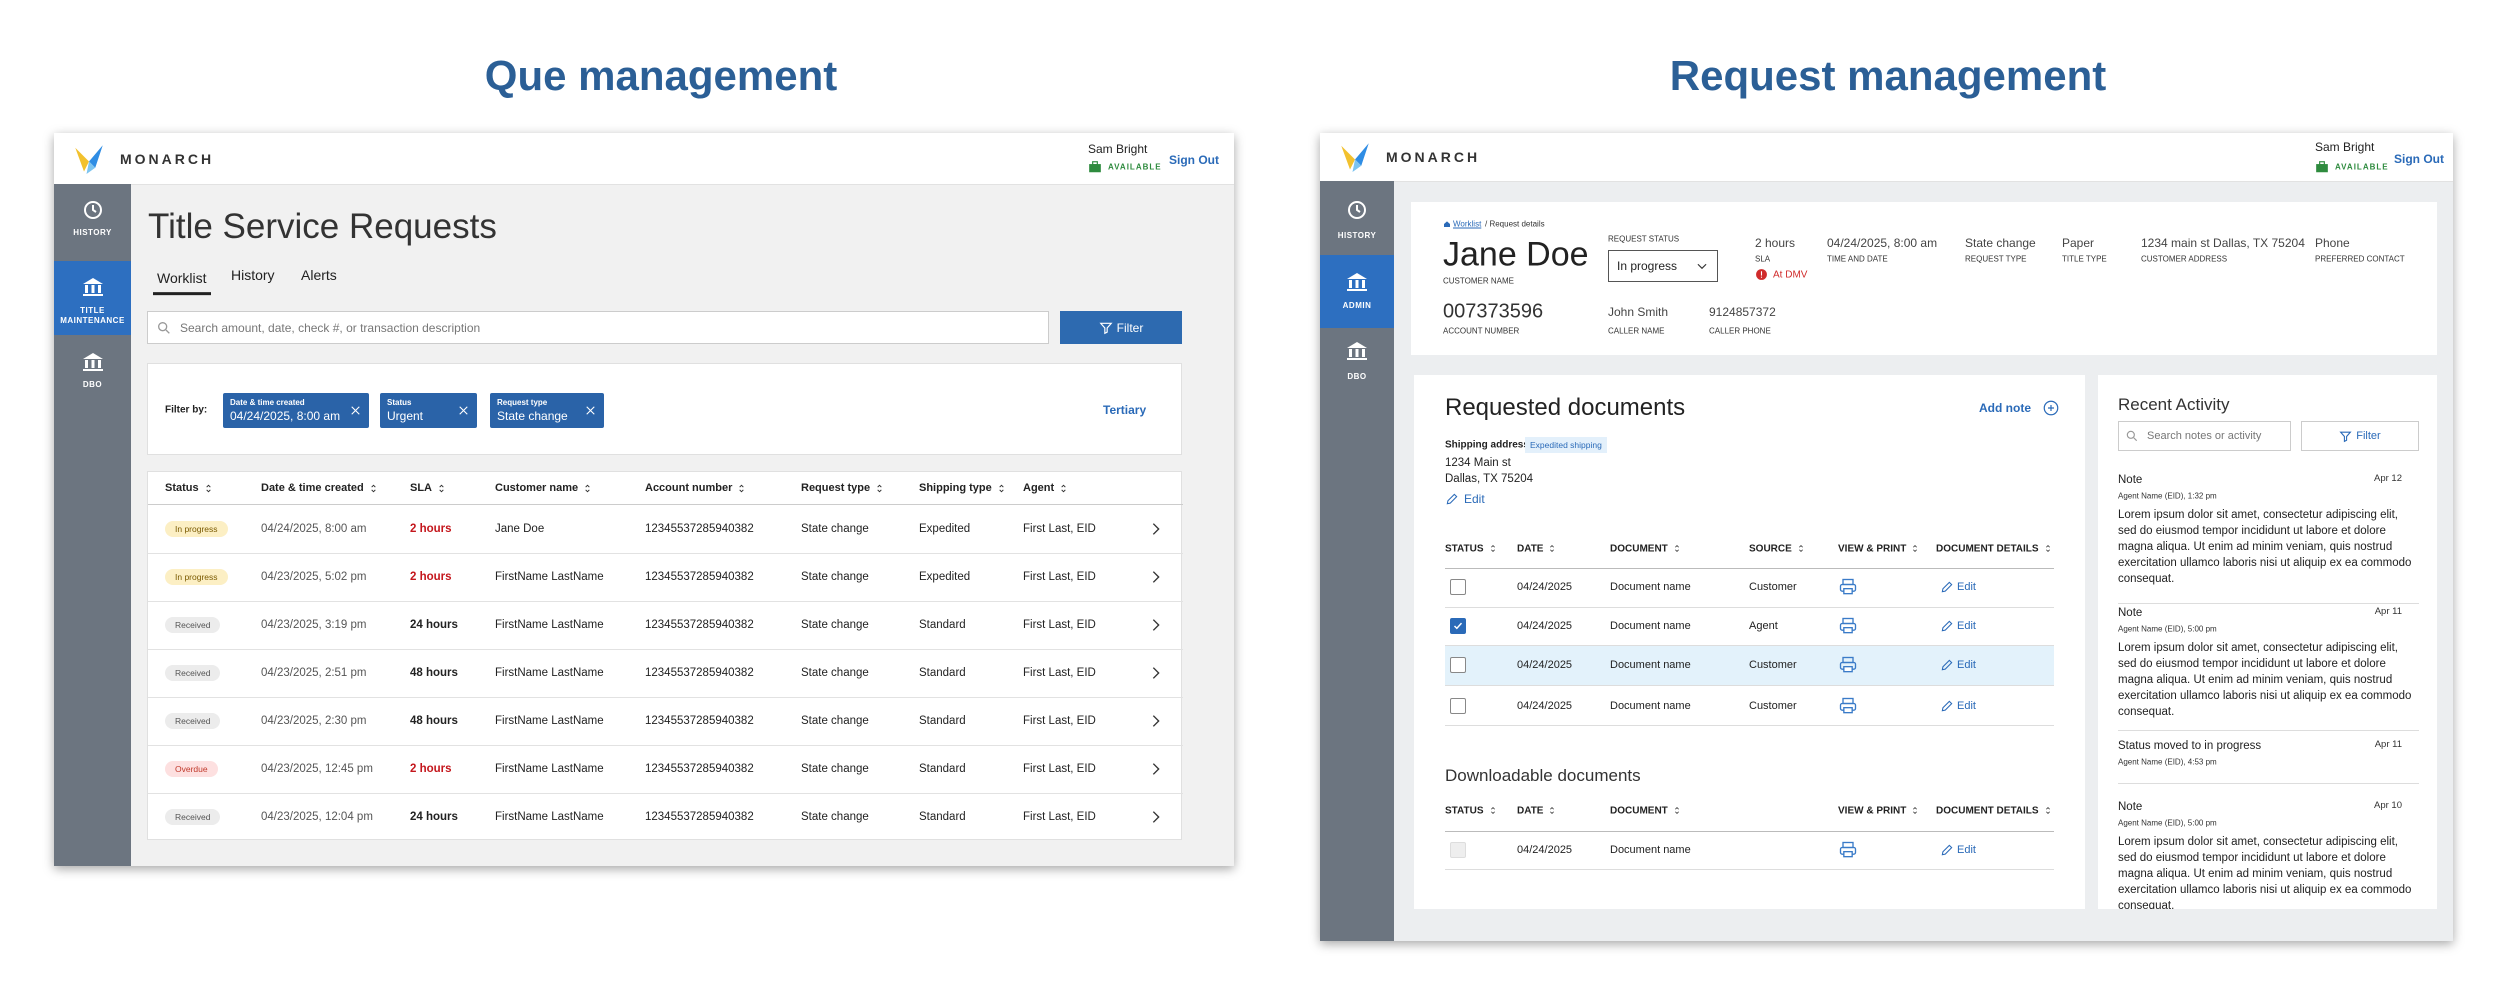 The image size is (2500, 999). What do you see at coordinates (1125, 410) in the screenshot?
I see `tertiary-link: Tertiary` at bounding box center [1125, 410].